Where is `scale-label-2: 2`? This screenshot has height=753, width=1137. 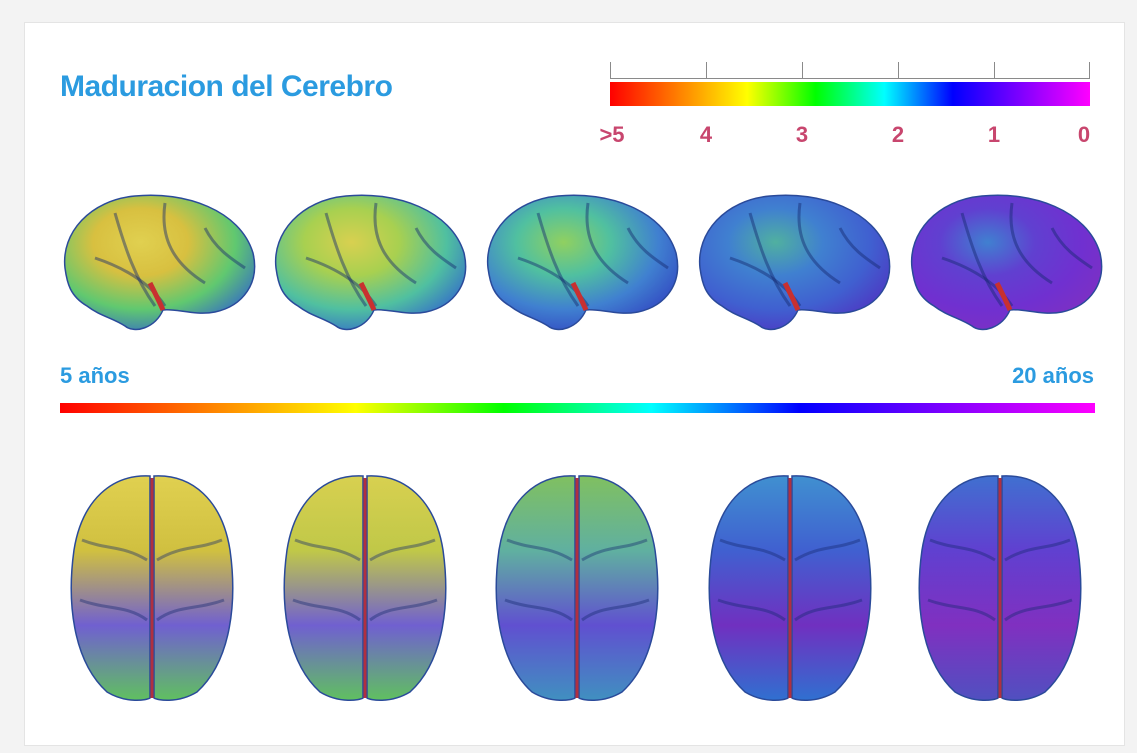 scale-label-2: 2 is located at coordinates (898, 134).